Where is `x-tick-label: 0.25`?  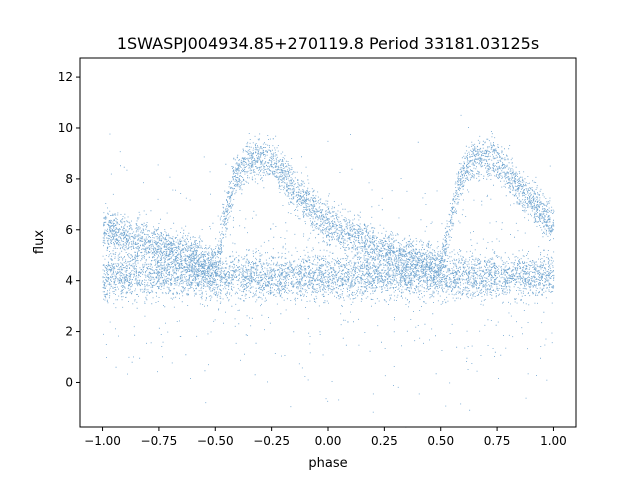
x-tick-label: 0.25 is located at coordinates (384, 441).